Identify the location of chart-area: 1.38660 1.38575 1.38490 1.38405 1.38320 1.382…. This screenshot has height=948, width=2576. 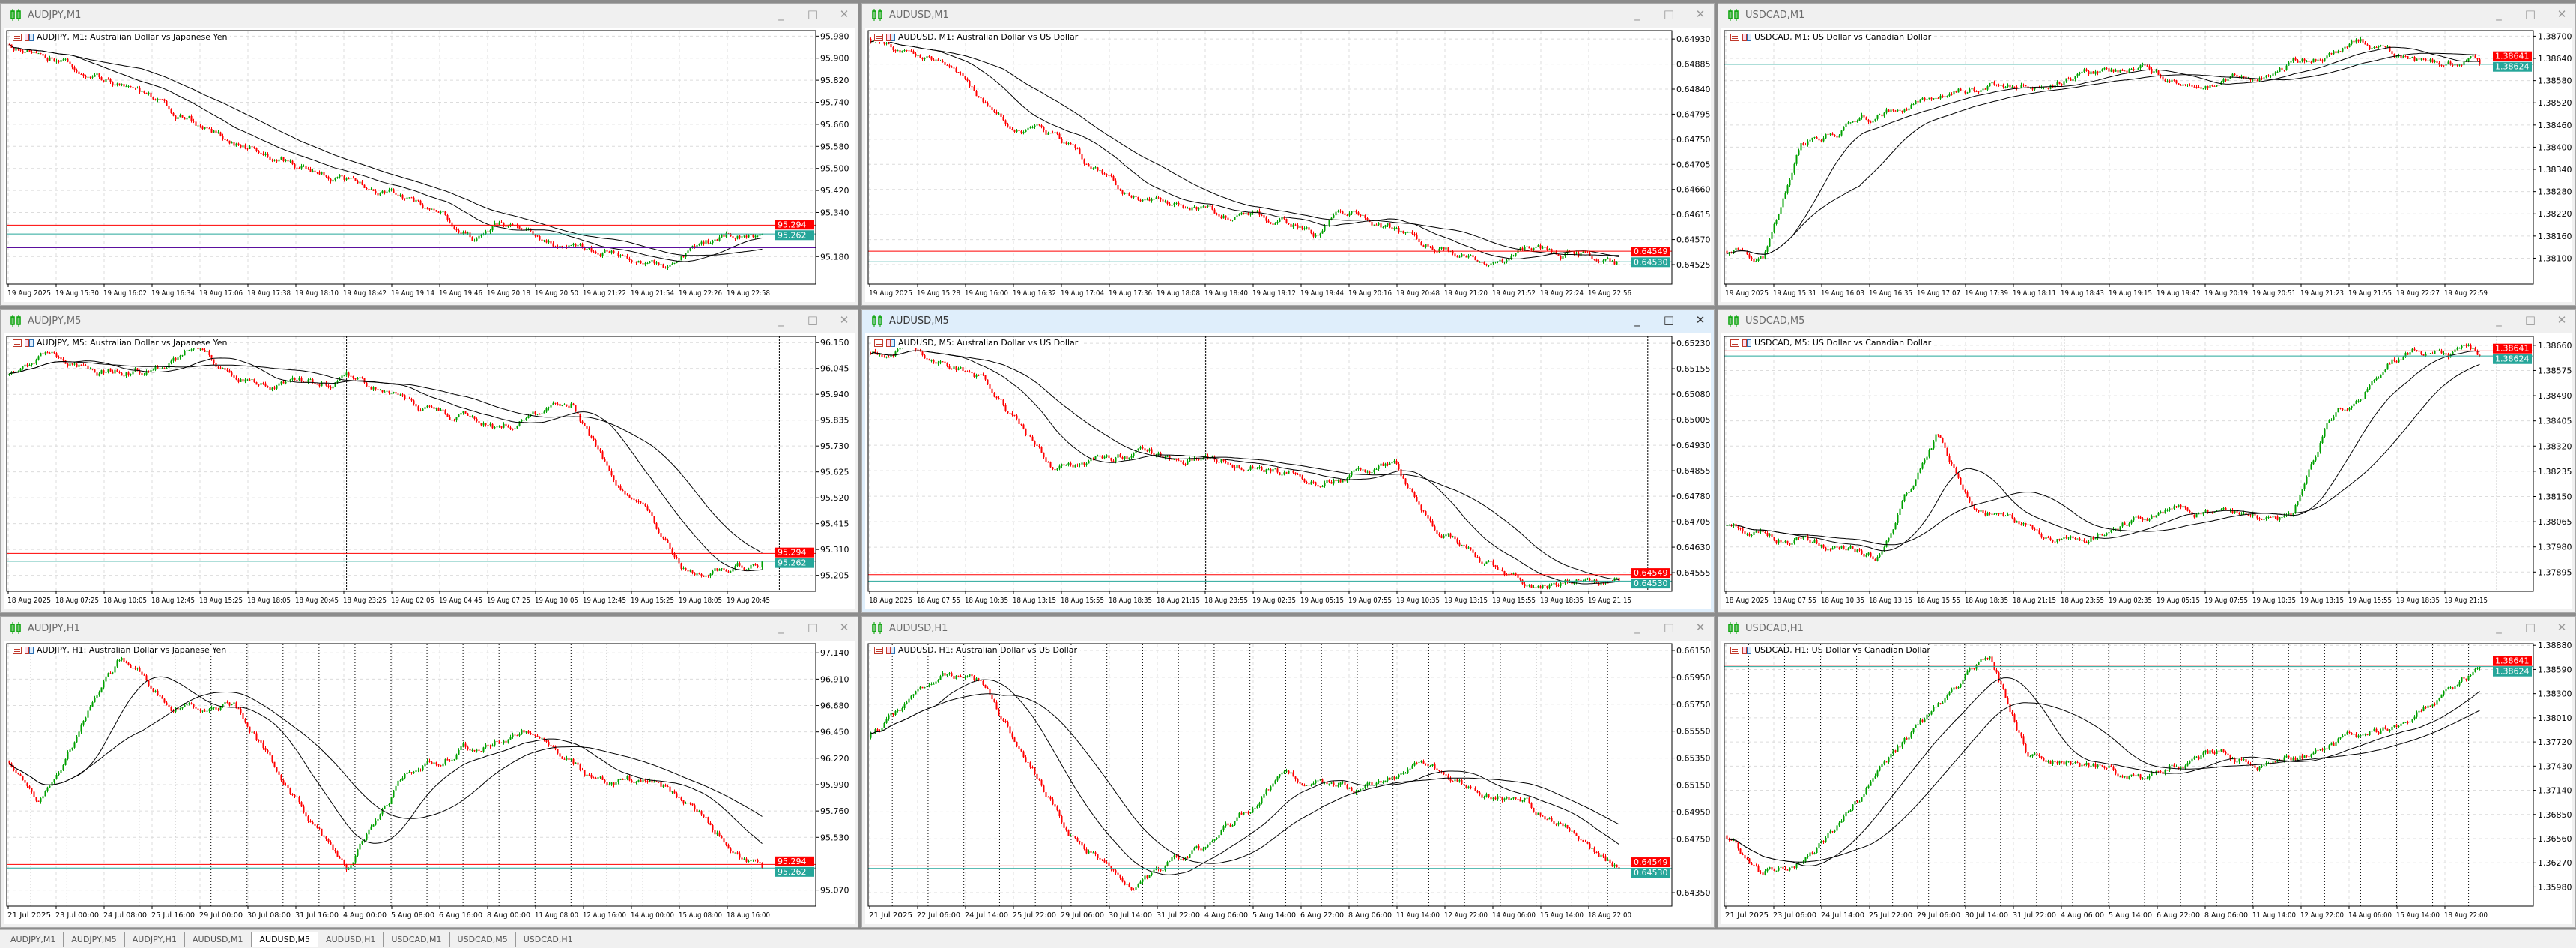
(2146, 471).